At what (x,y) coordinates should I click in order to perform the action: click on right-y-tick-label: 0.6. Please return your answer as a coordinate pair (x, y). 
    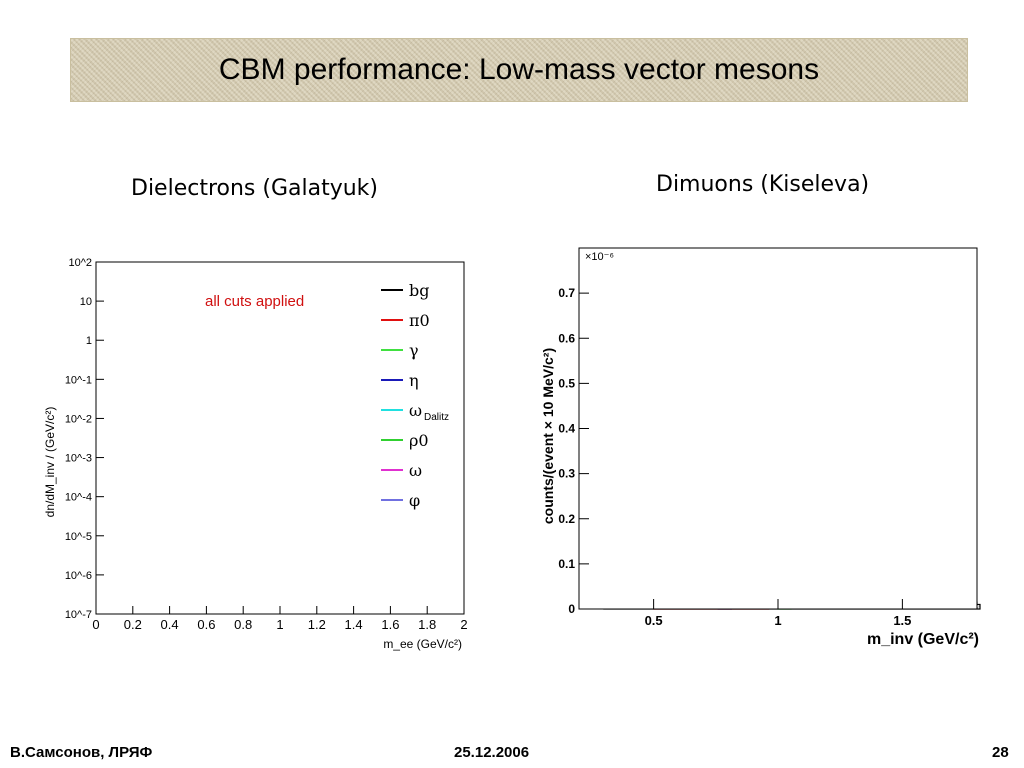
    Looking at the image, I should click on (566, 338).